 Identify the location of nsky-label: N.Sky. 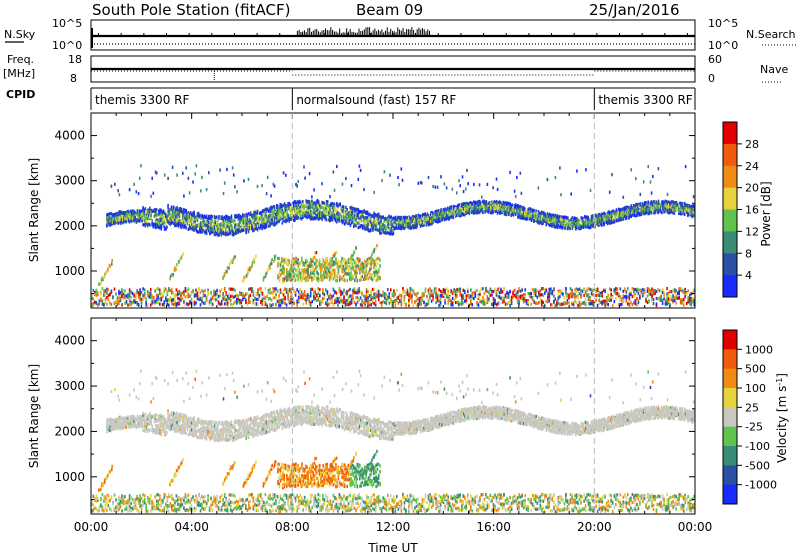
(20, 34).